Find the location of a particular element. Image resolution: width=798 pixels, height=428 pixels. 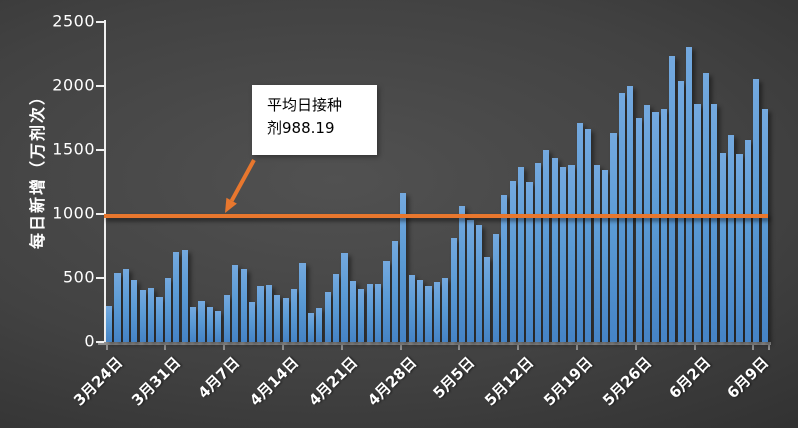

y-axis-line is located at coordinates (104, 182).